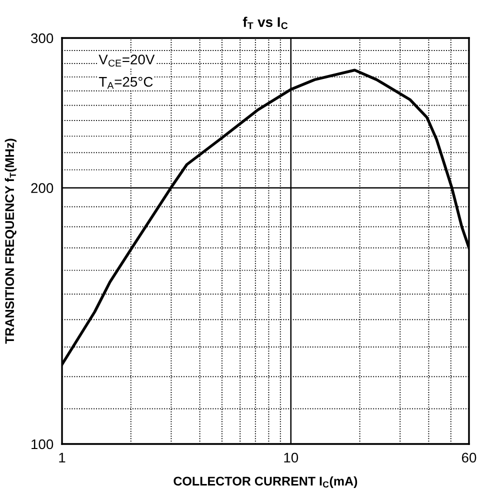 This screenshot has width=480, height=497. What do you see at coordinates (62, 457) in the screenshot?
I see `x-tick-label: 1` at bounding box center [62, 457].